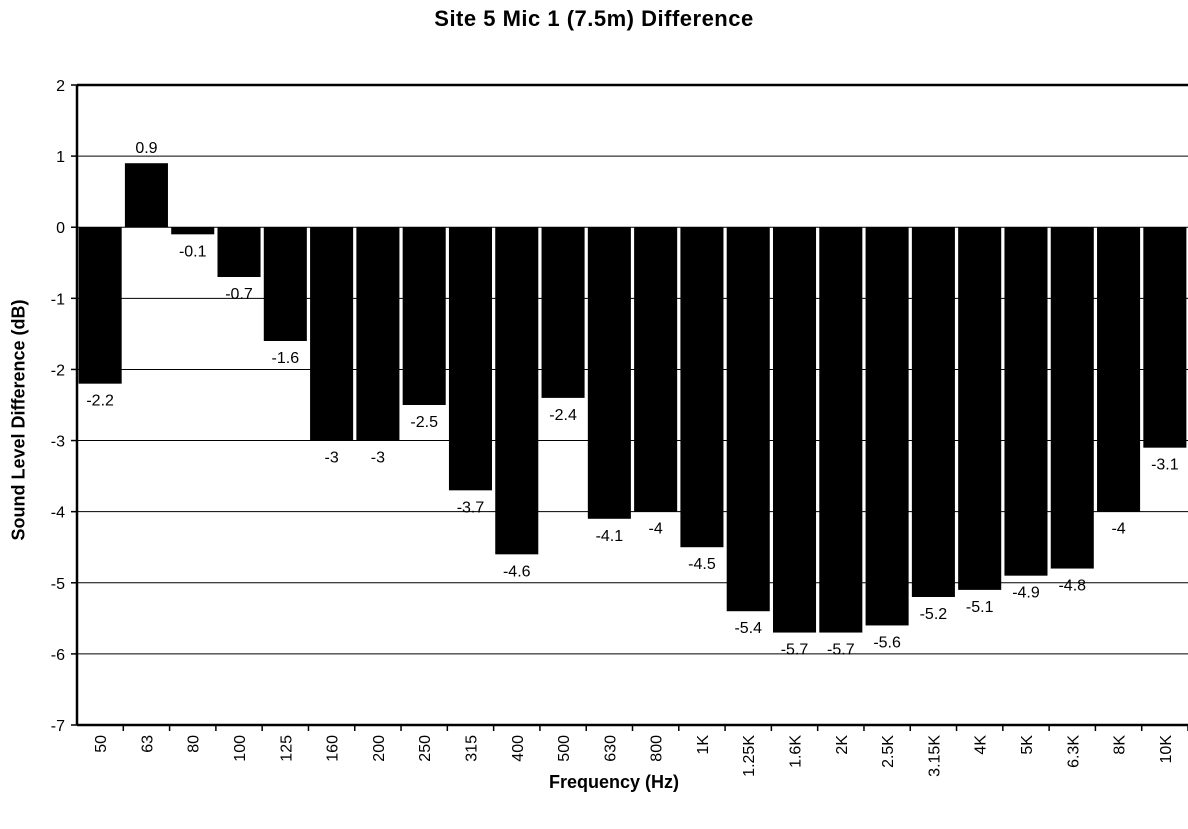 Image resolution: width=1188 pixels, height=829 pixels. What do you see at coordinates (60, 86) in the screenshot?
I see `y-tick-label: 2` at bounding box center [60, 86].